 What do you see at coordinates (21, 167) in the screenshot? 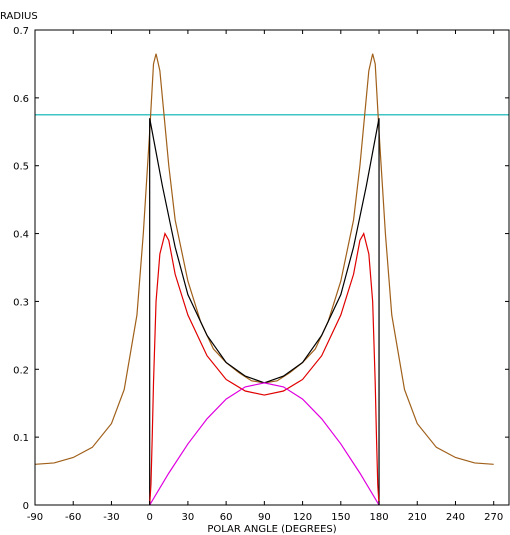
I see `y-tick-label: 0.5` at bounding box center [21, 167].